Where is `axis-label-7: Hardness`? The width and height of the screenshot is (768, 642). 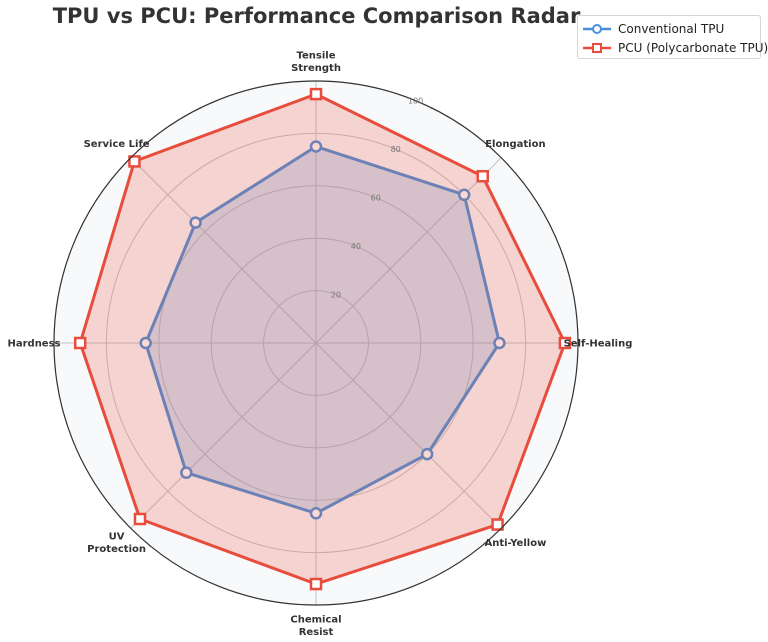 axis-label-7: Hardness is located at coordinates (33, 344).